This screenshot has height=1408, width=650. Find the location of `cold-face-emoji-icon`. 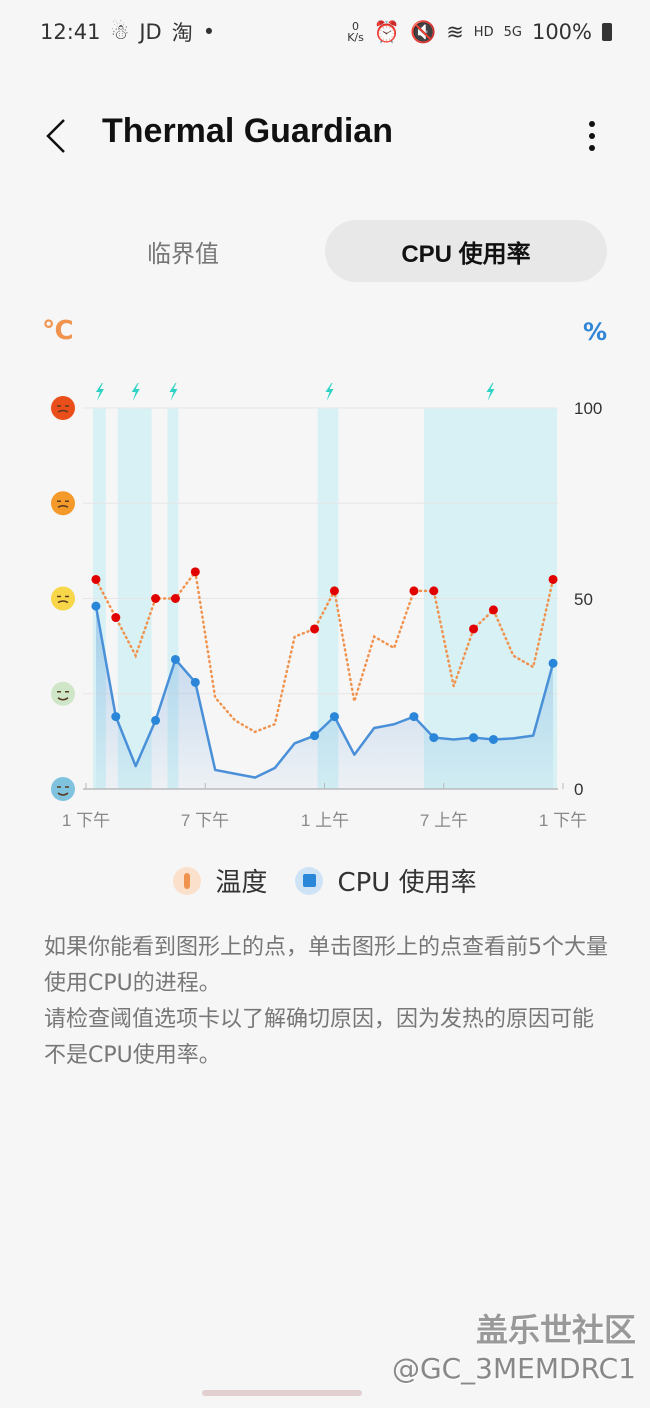

cold-face-emoji-icon is located at coordinates (63, 789).